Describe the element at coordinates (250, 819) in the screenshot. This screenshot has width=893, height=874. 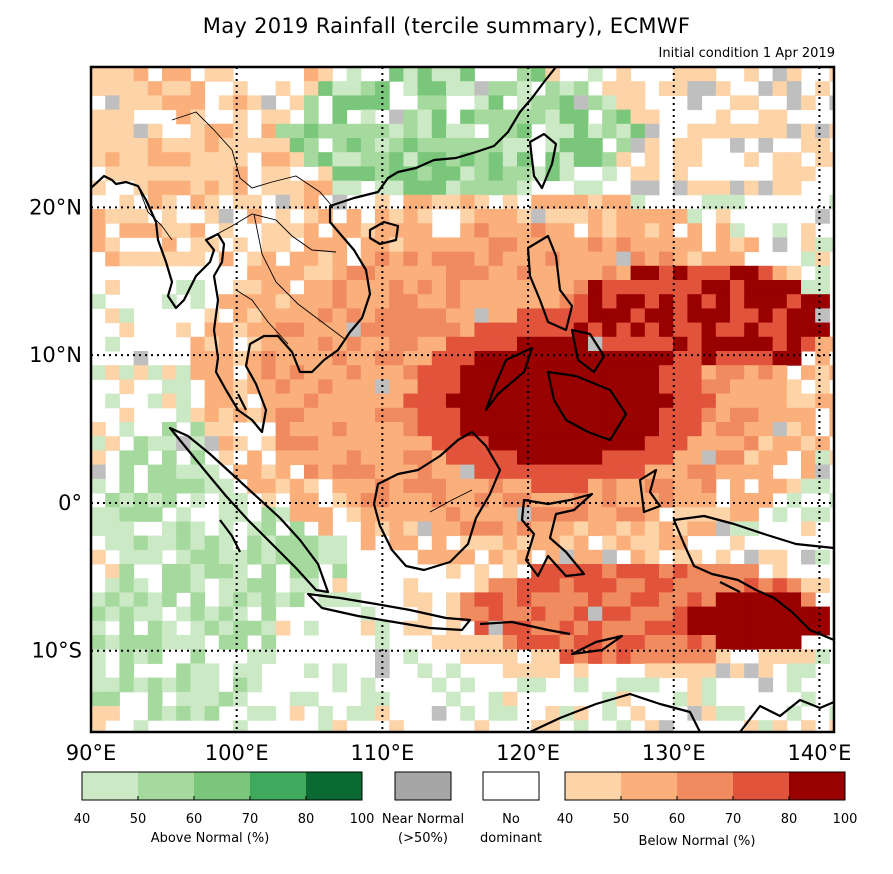
I see `colorbar-tick-label: 70` at that location.